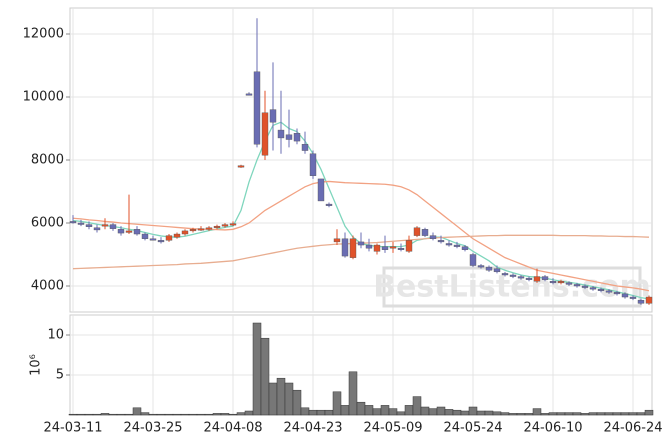  I want to click on y-tick-label: 10000, so click(43, 96).